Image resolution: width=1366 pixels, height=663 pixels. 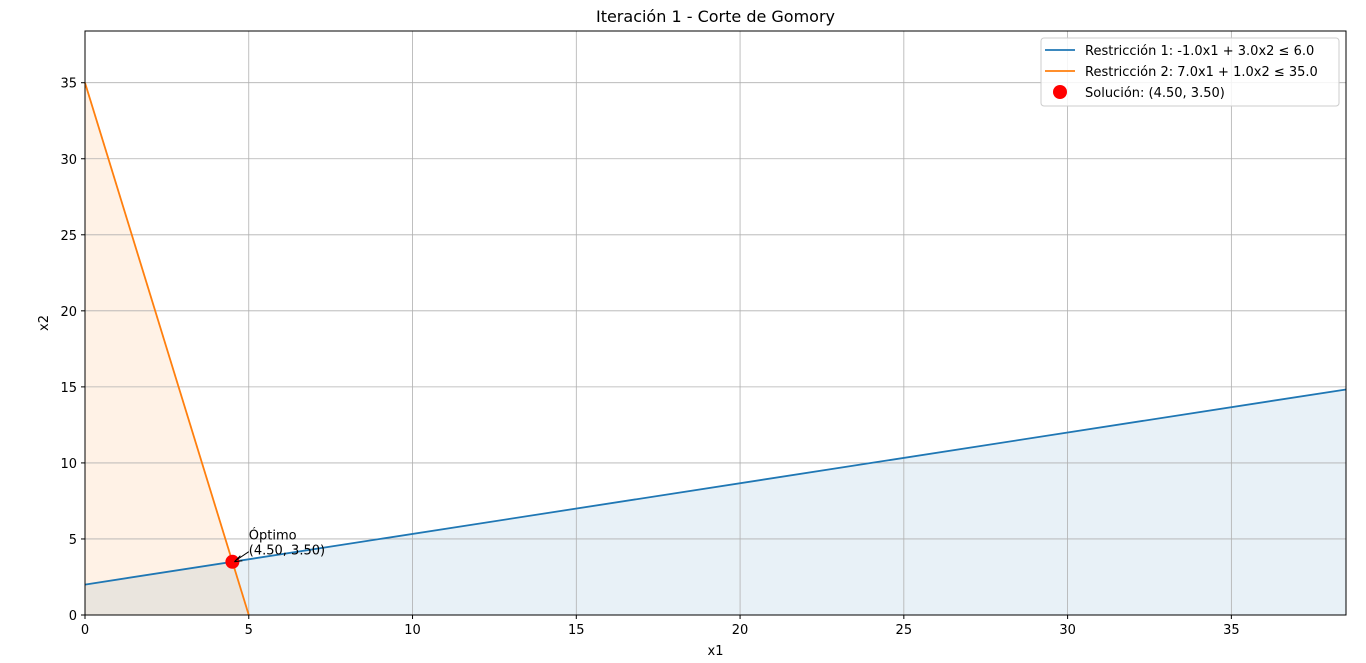 I want to click on x-tick-label: 20, so click(x=740, y=630).